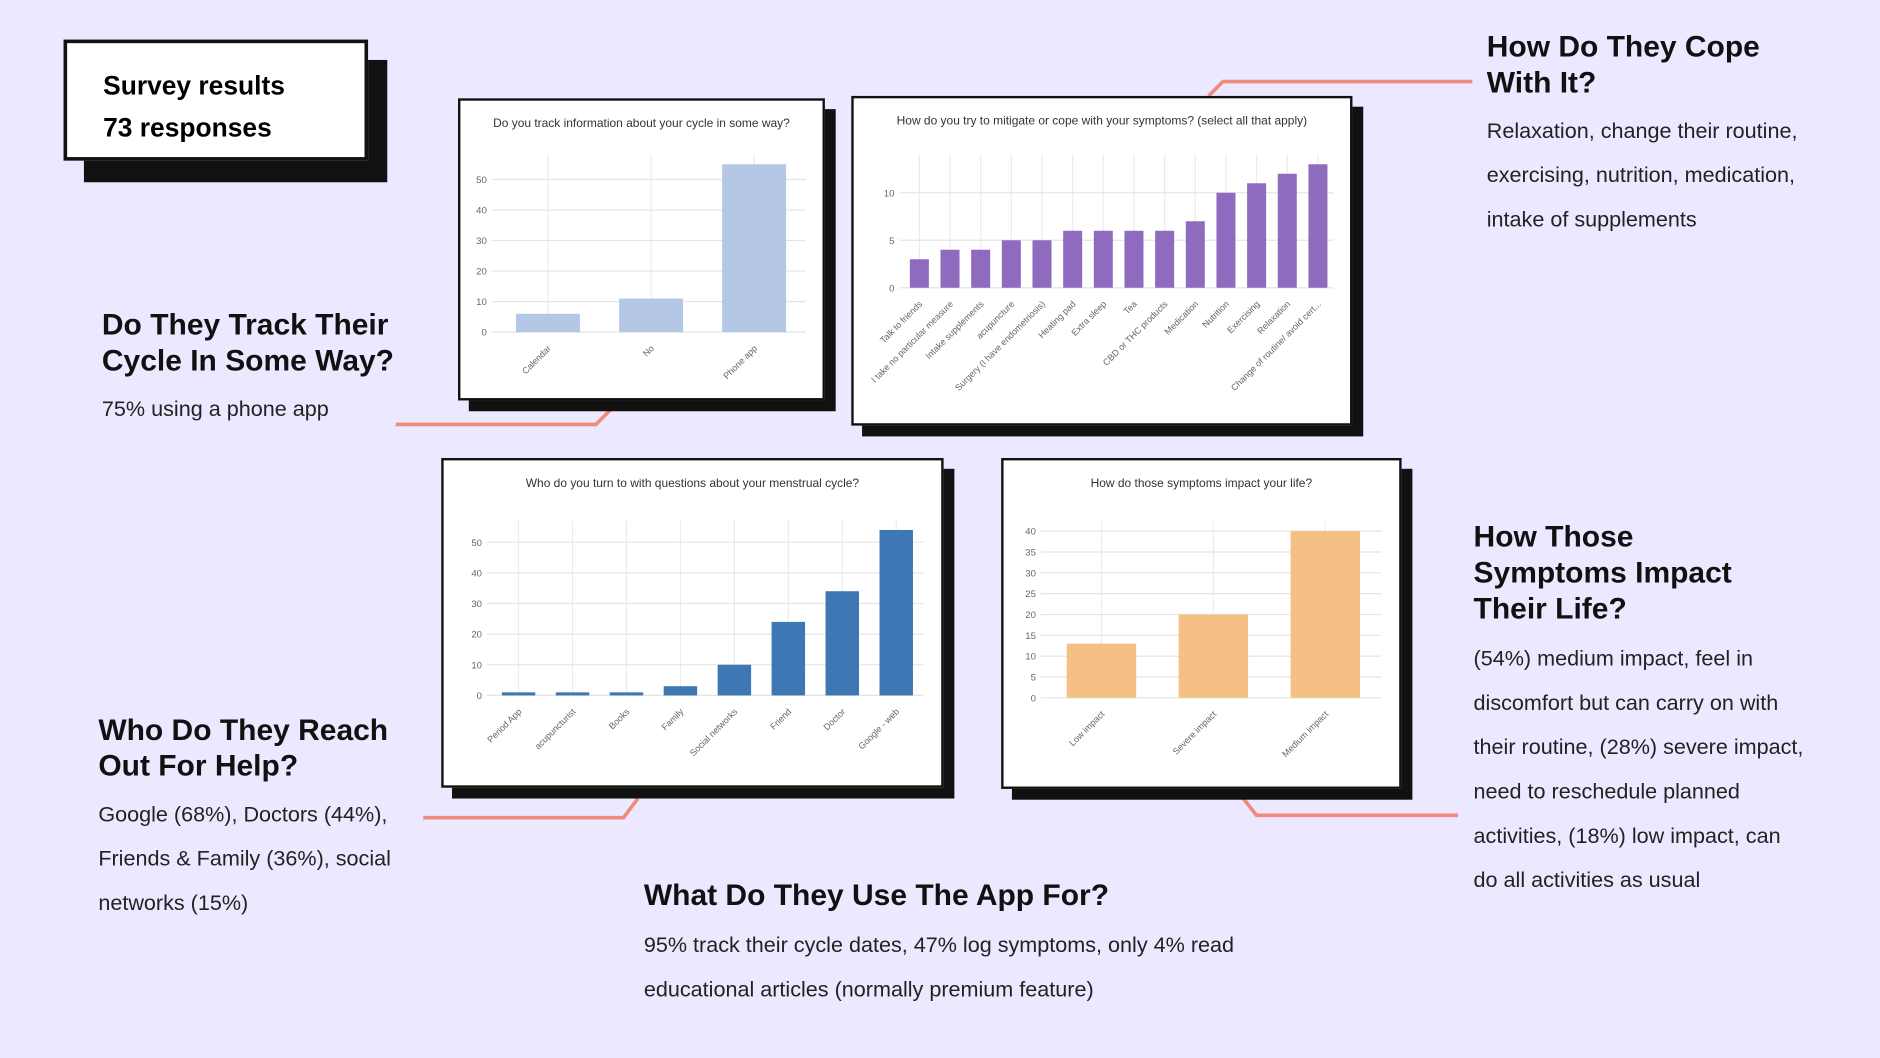  Describe the element at coordinates (1195, 733) in the screenshot. I see `x-tick-label: Severe impact` at that location.